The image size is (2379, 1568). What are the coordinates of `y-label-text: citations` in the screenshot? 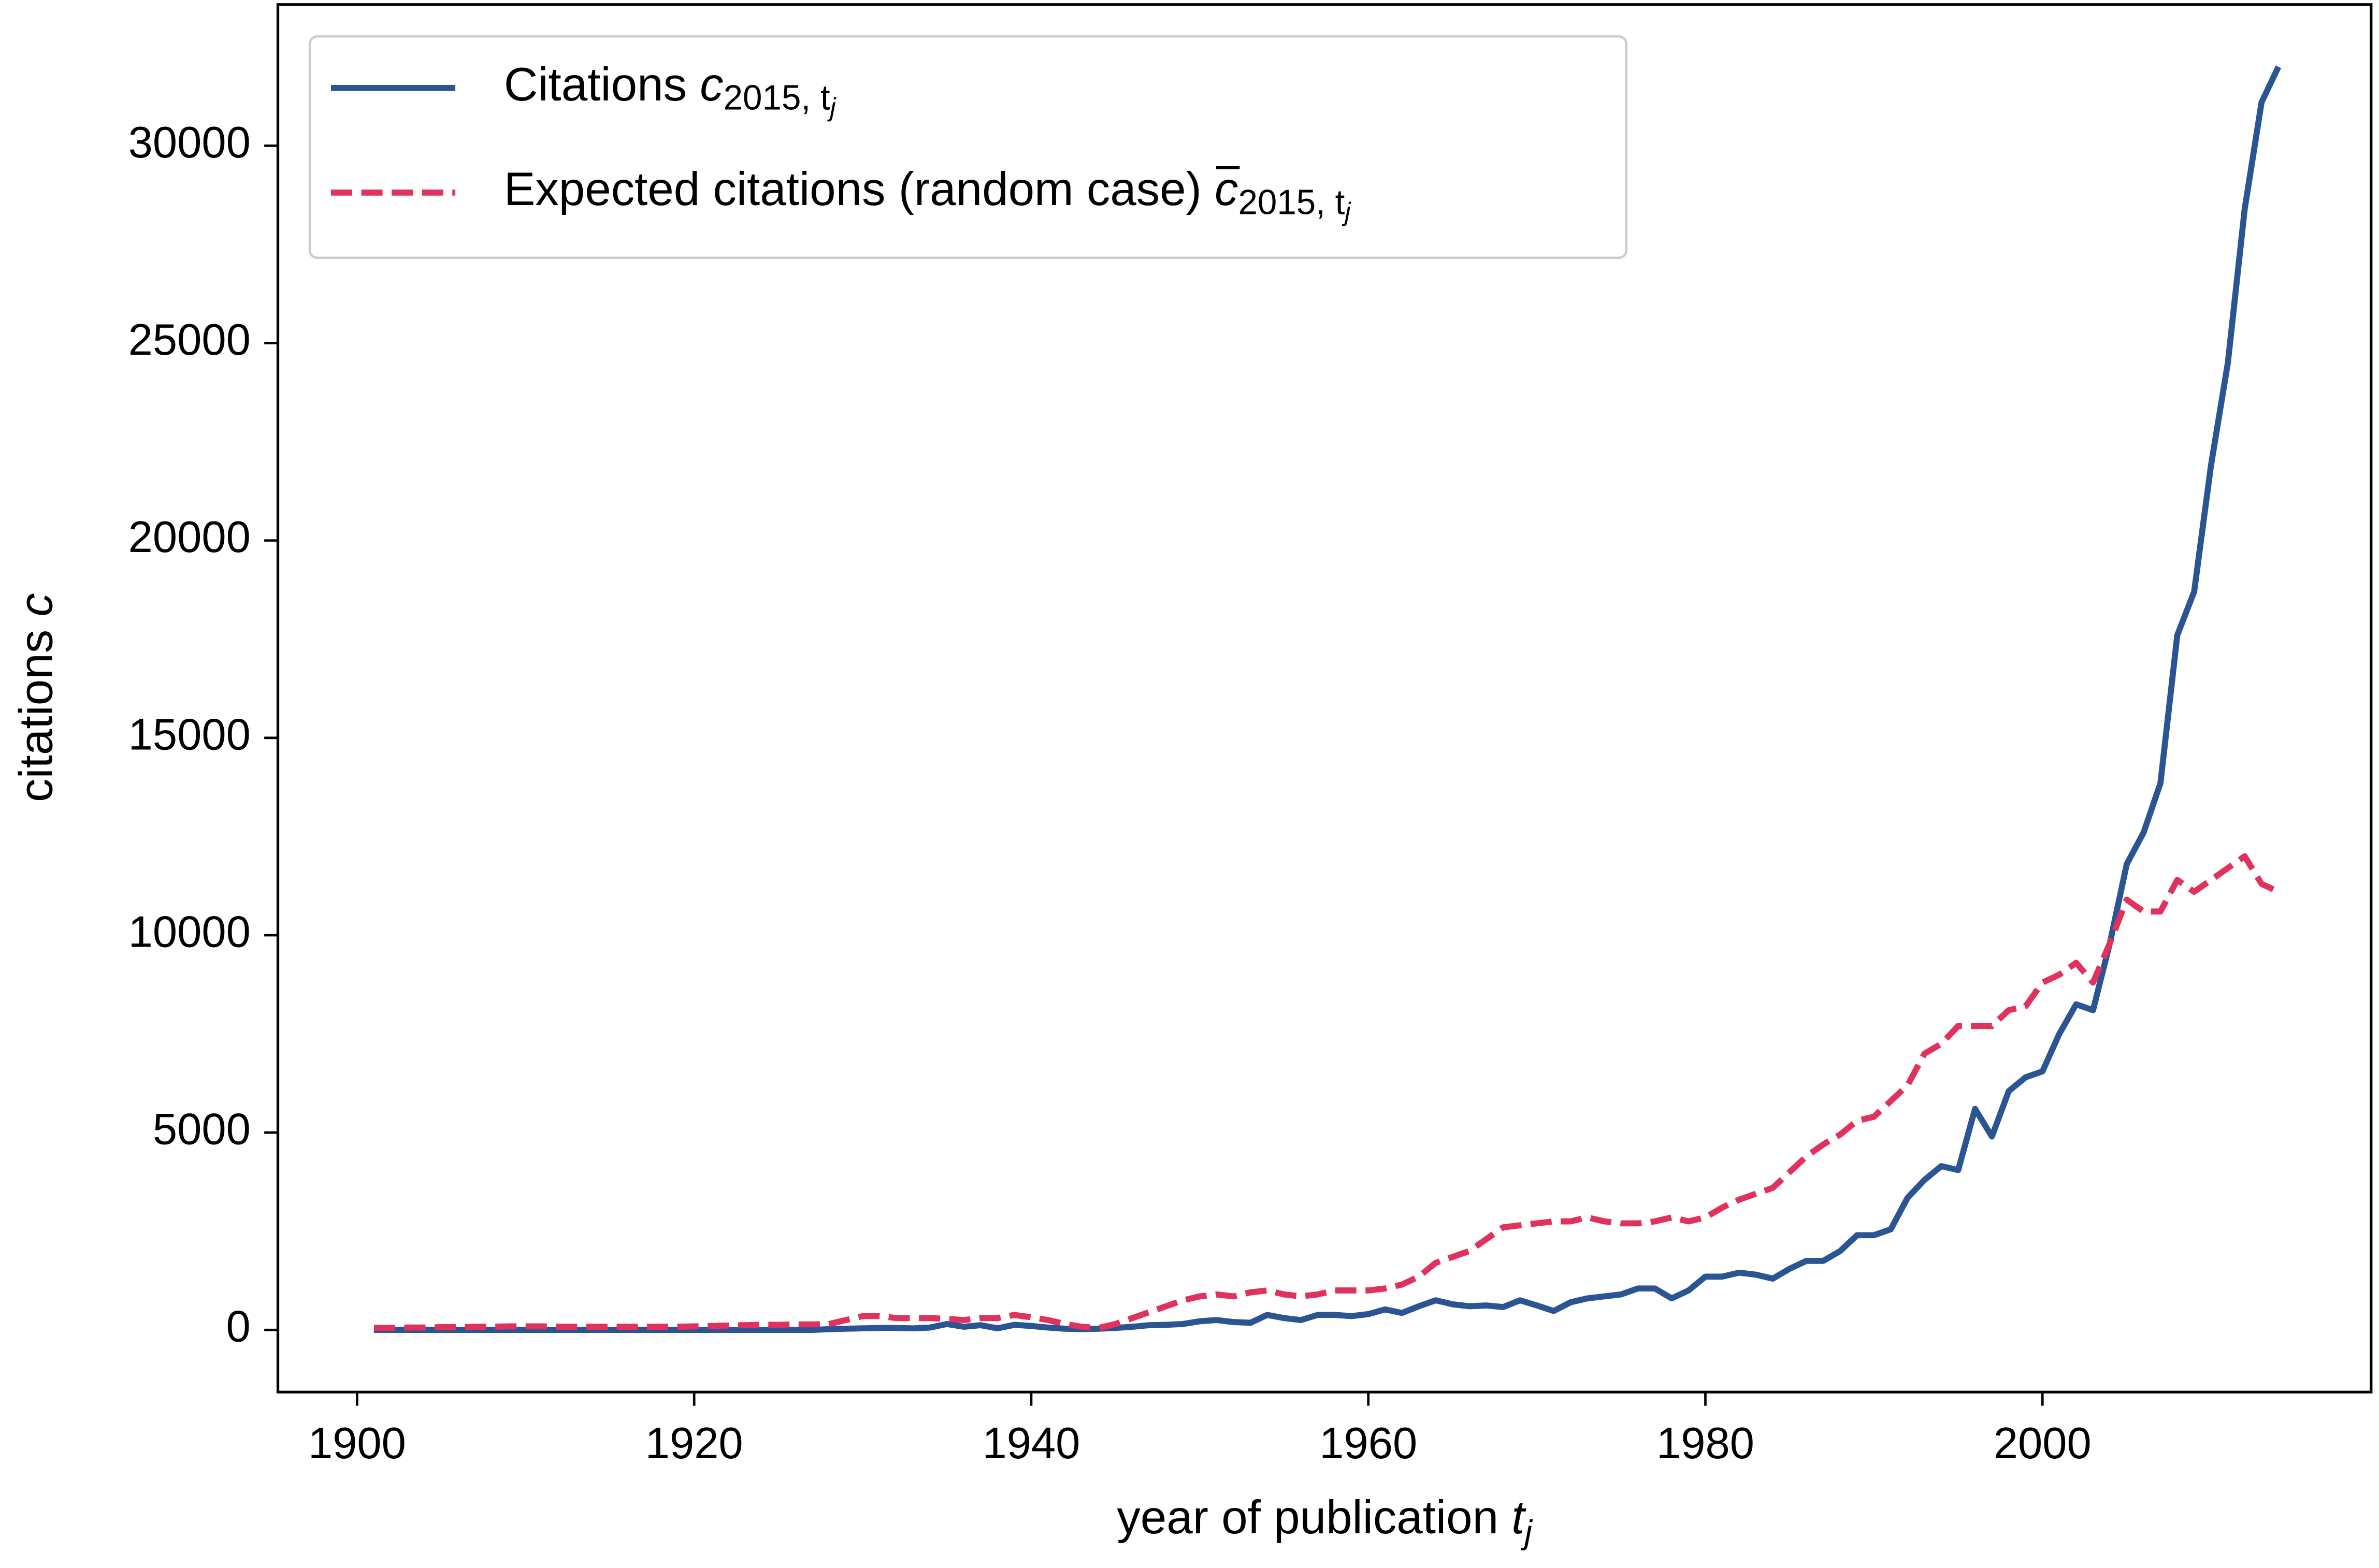 It's located at (36, 716).